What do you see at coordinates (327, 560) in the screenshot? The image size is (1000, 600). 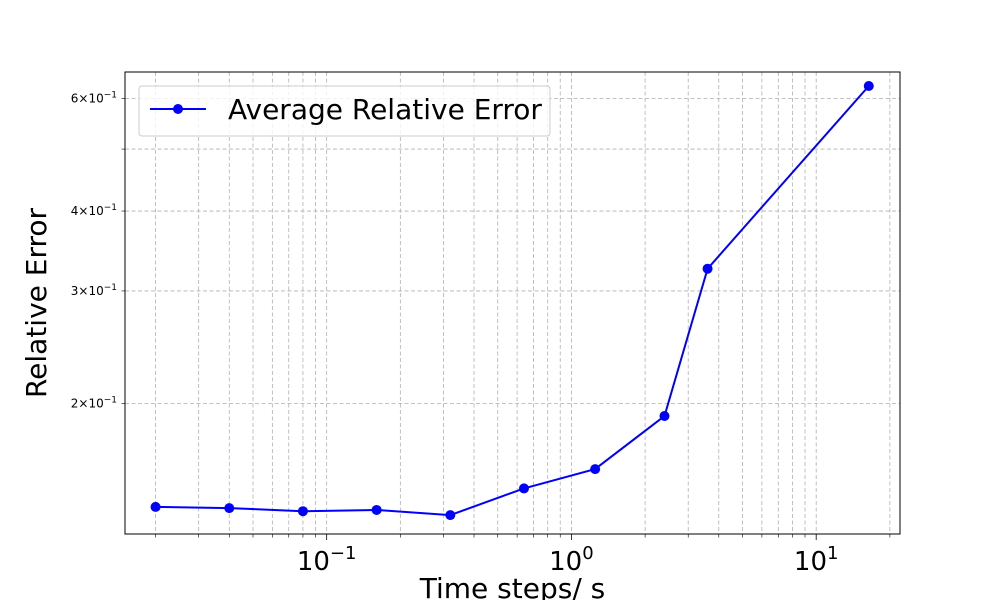 I see `x-tick-label: 10⁻¹` at bounding box center [327, 560].